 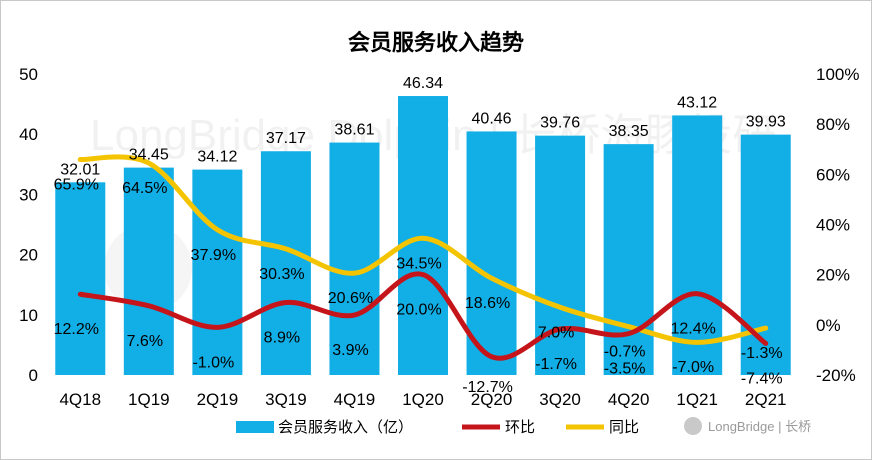 I want to click on bar-label-2Q21: 39.93, so click(x=766, y=122).